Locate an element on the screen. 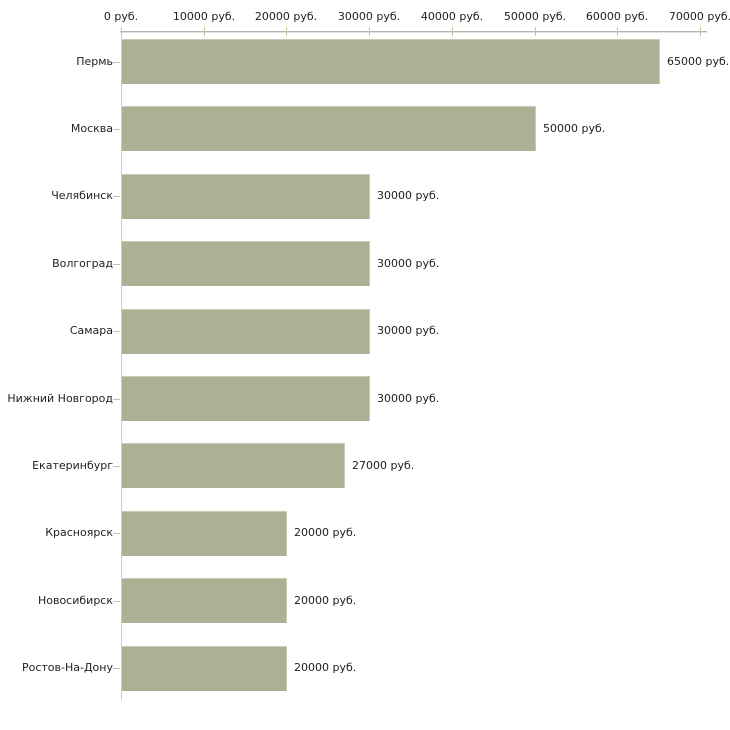  category-label: Пермь is located at coordinates (94, 61).